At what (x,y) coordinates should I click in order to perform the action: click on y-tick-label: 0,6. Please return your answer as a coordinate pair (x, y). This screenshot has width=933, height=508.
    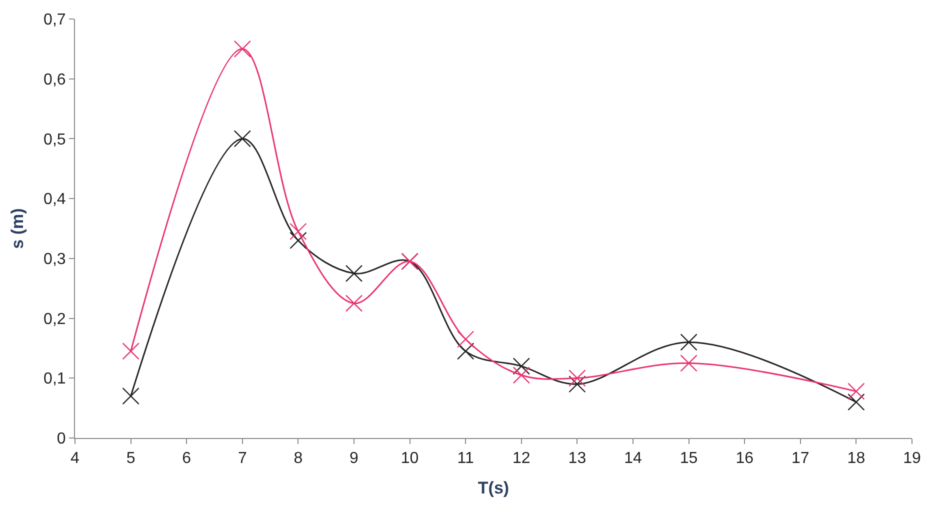
    Looking at the image, I should click on (55, 79).